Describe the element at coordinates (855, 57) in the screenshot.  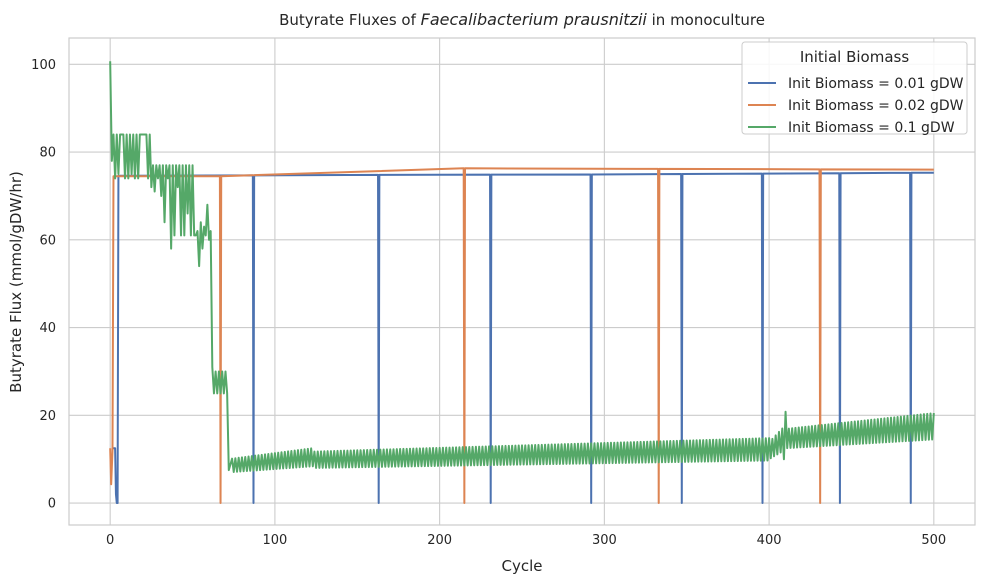
I see `legend-title: Initial Biomass` at that location.